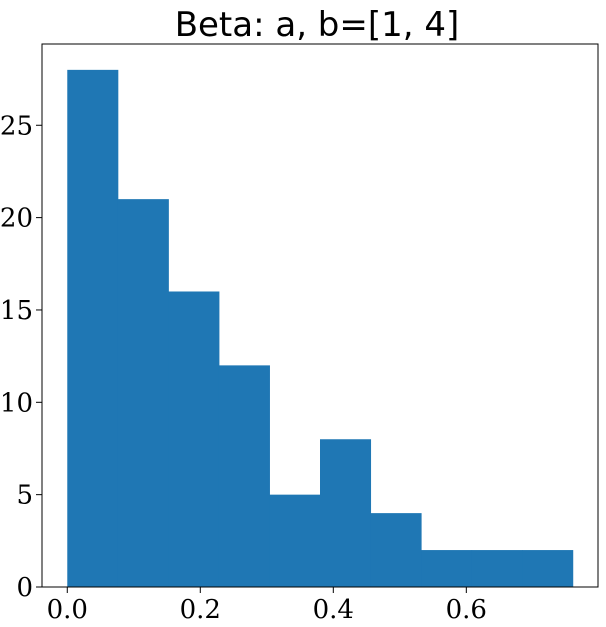 The height and width of the screenshot is (627, 606). What do you see at coordinates (21, 357) in the screenshot?
I see `y-axis-ticks: 0 5 10 15 20 25` at bounding box center [21, 357].